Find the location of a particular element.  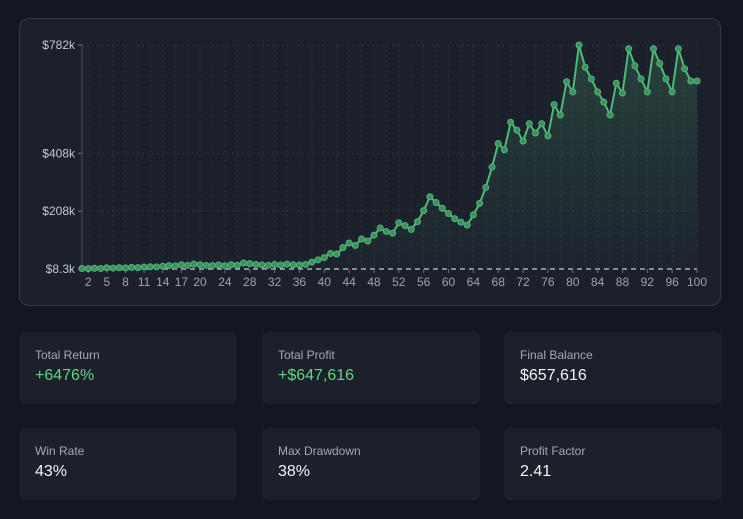

x-tick-label: 48 is located at coordinates (374, 282).